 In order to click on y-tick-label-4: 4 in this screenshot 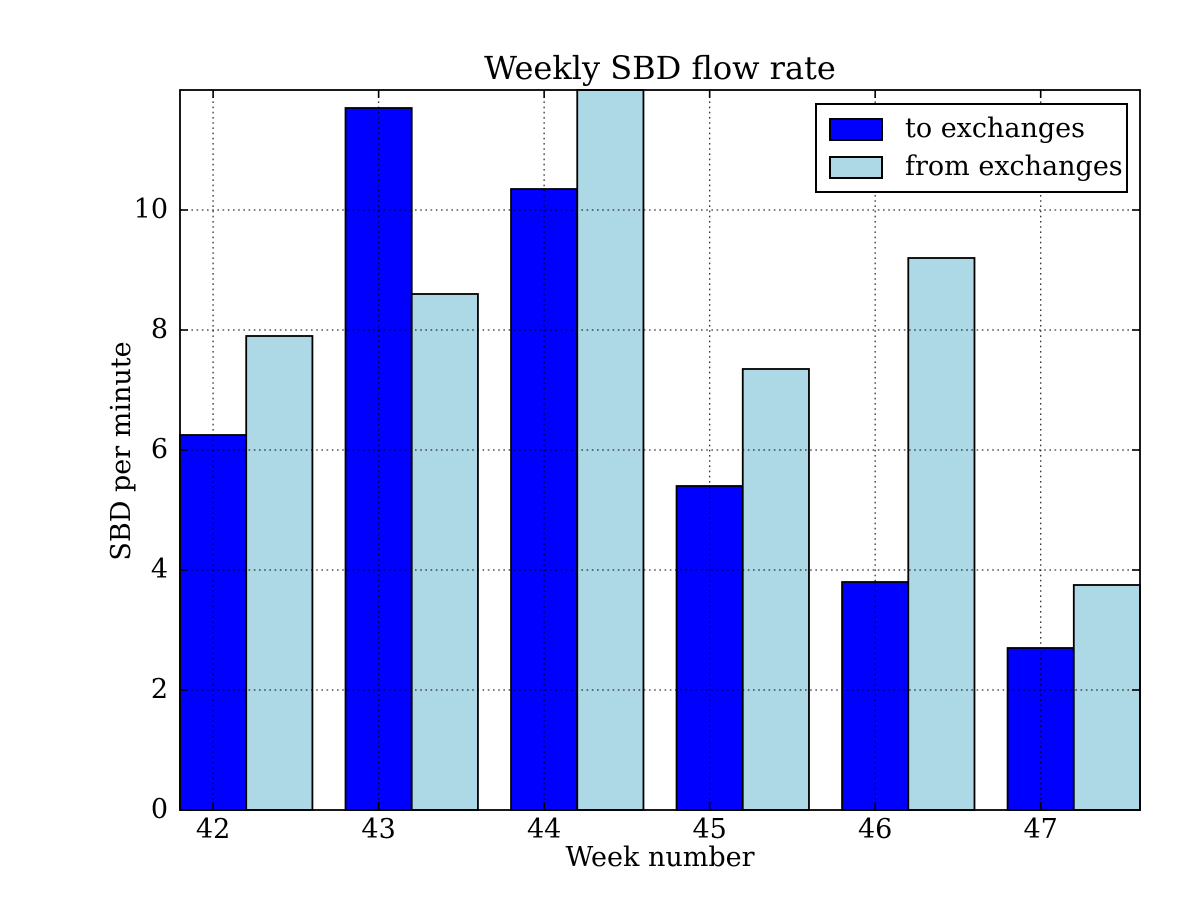, I will do `click(159, 569)`.